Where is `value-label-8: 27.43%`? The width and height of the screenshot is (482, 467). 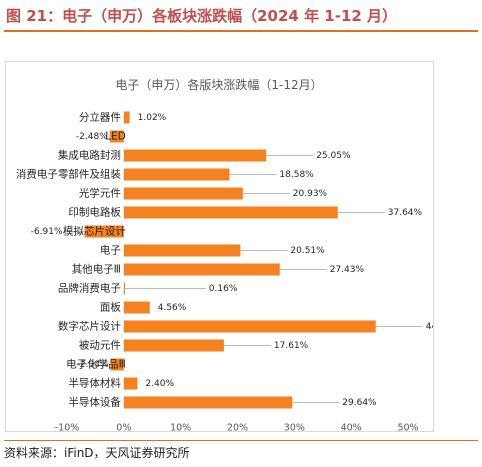 value-label-8: 27.43% is located at coordinates (347, 270).